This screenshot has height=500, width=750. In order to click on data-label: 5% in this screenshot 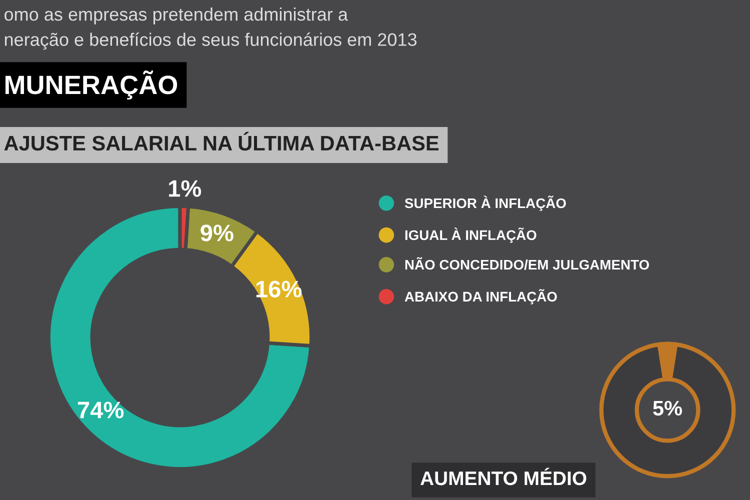, I will do `click(667, 408)`.